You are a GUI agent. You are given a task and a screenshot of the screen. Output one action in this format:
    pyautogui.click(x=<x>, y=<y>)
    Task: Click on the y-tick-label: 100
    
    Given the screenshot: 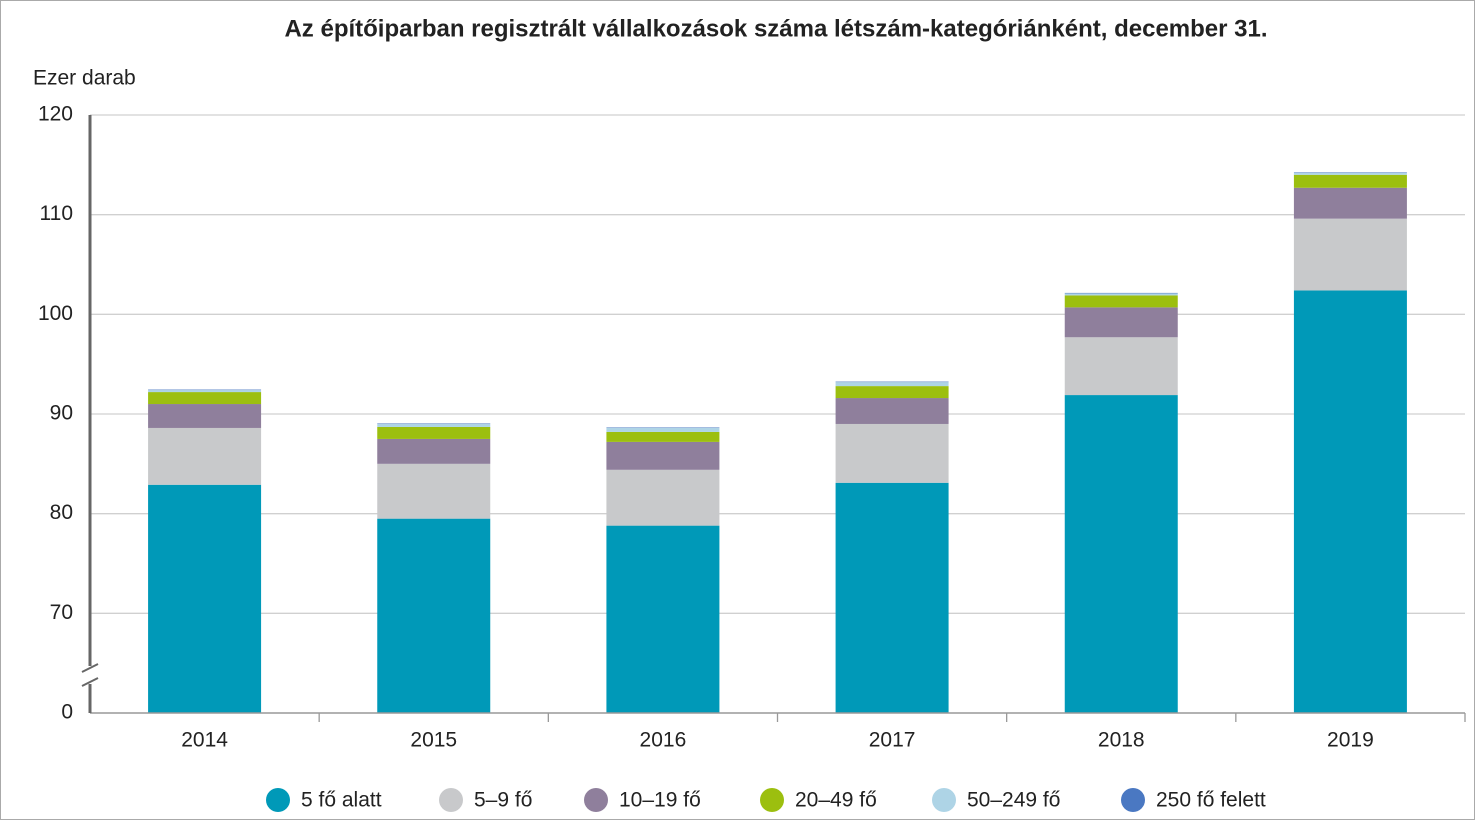 What is the action you would take?
    pyautogui.click(x=55, y=313)
    